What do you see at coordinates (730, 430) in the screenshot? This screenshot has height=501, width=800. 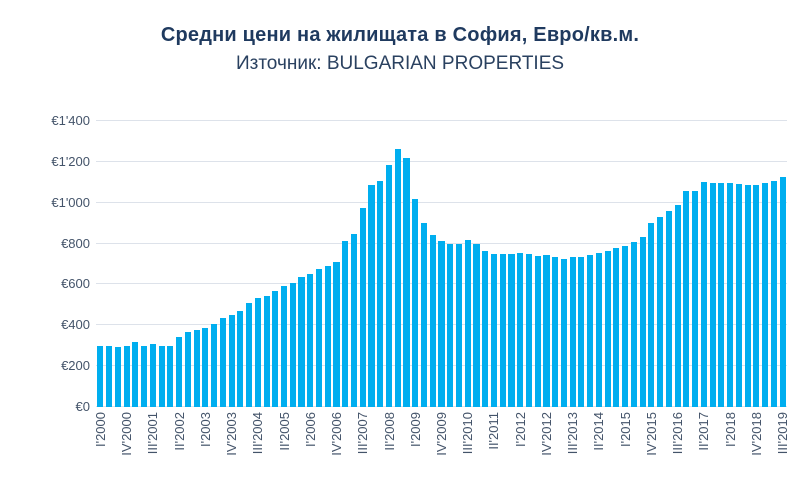 I see `x-tick-label: I'2018` at bounding box center [730, 430].